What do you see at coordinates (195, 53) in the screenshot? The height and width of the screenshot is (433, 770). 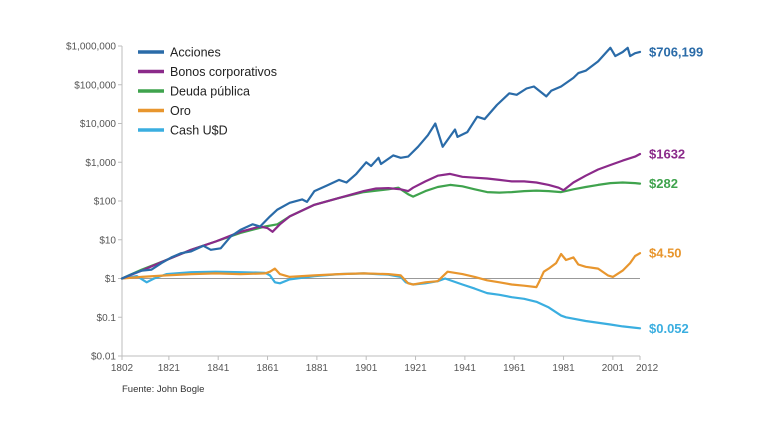 I see `legend-label-acciones: Acciones` at bounding box center [195, 53].